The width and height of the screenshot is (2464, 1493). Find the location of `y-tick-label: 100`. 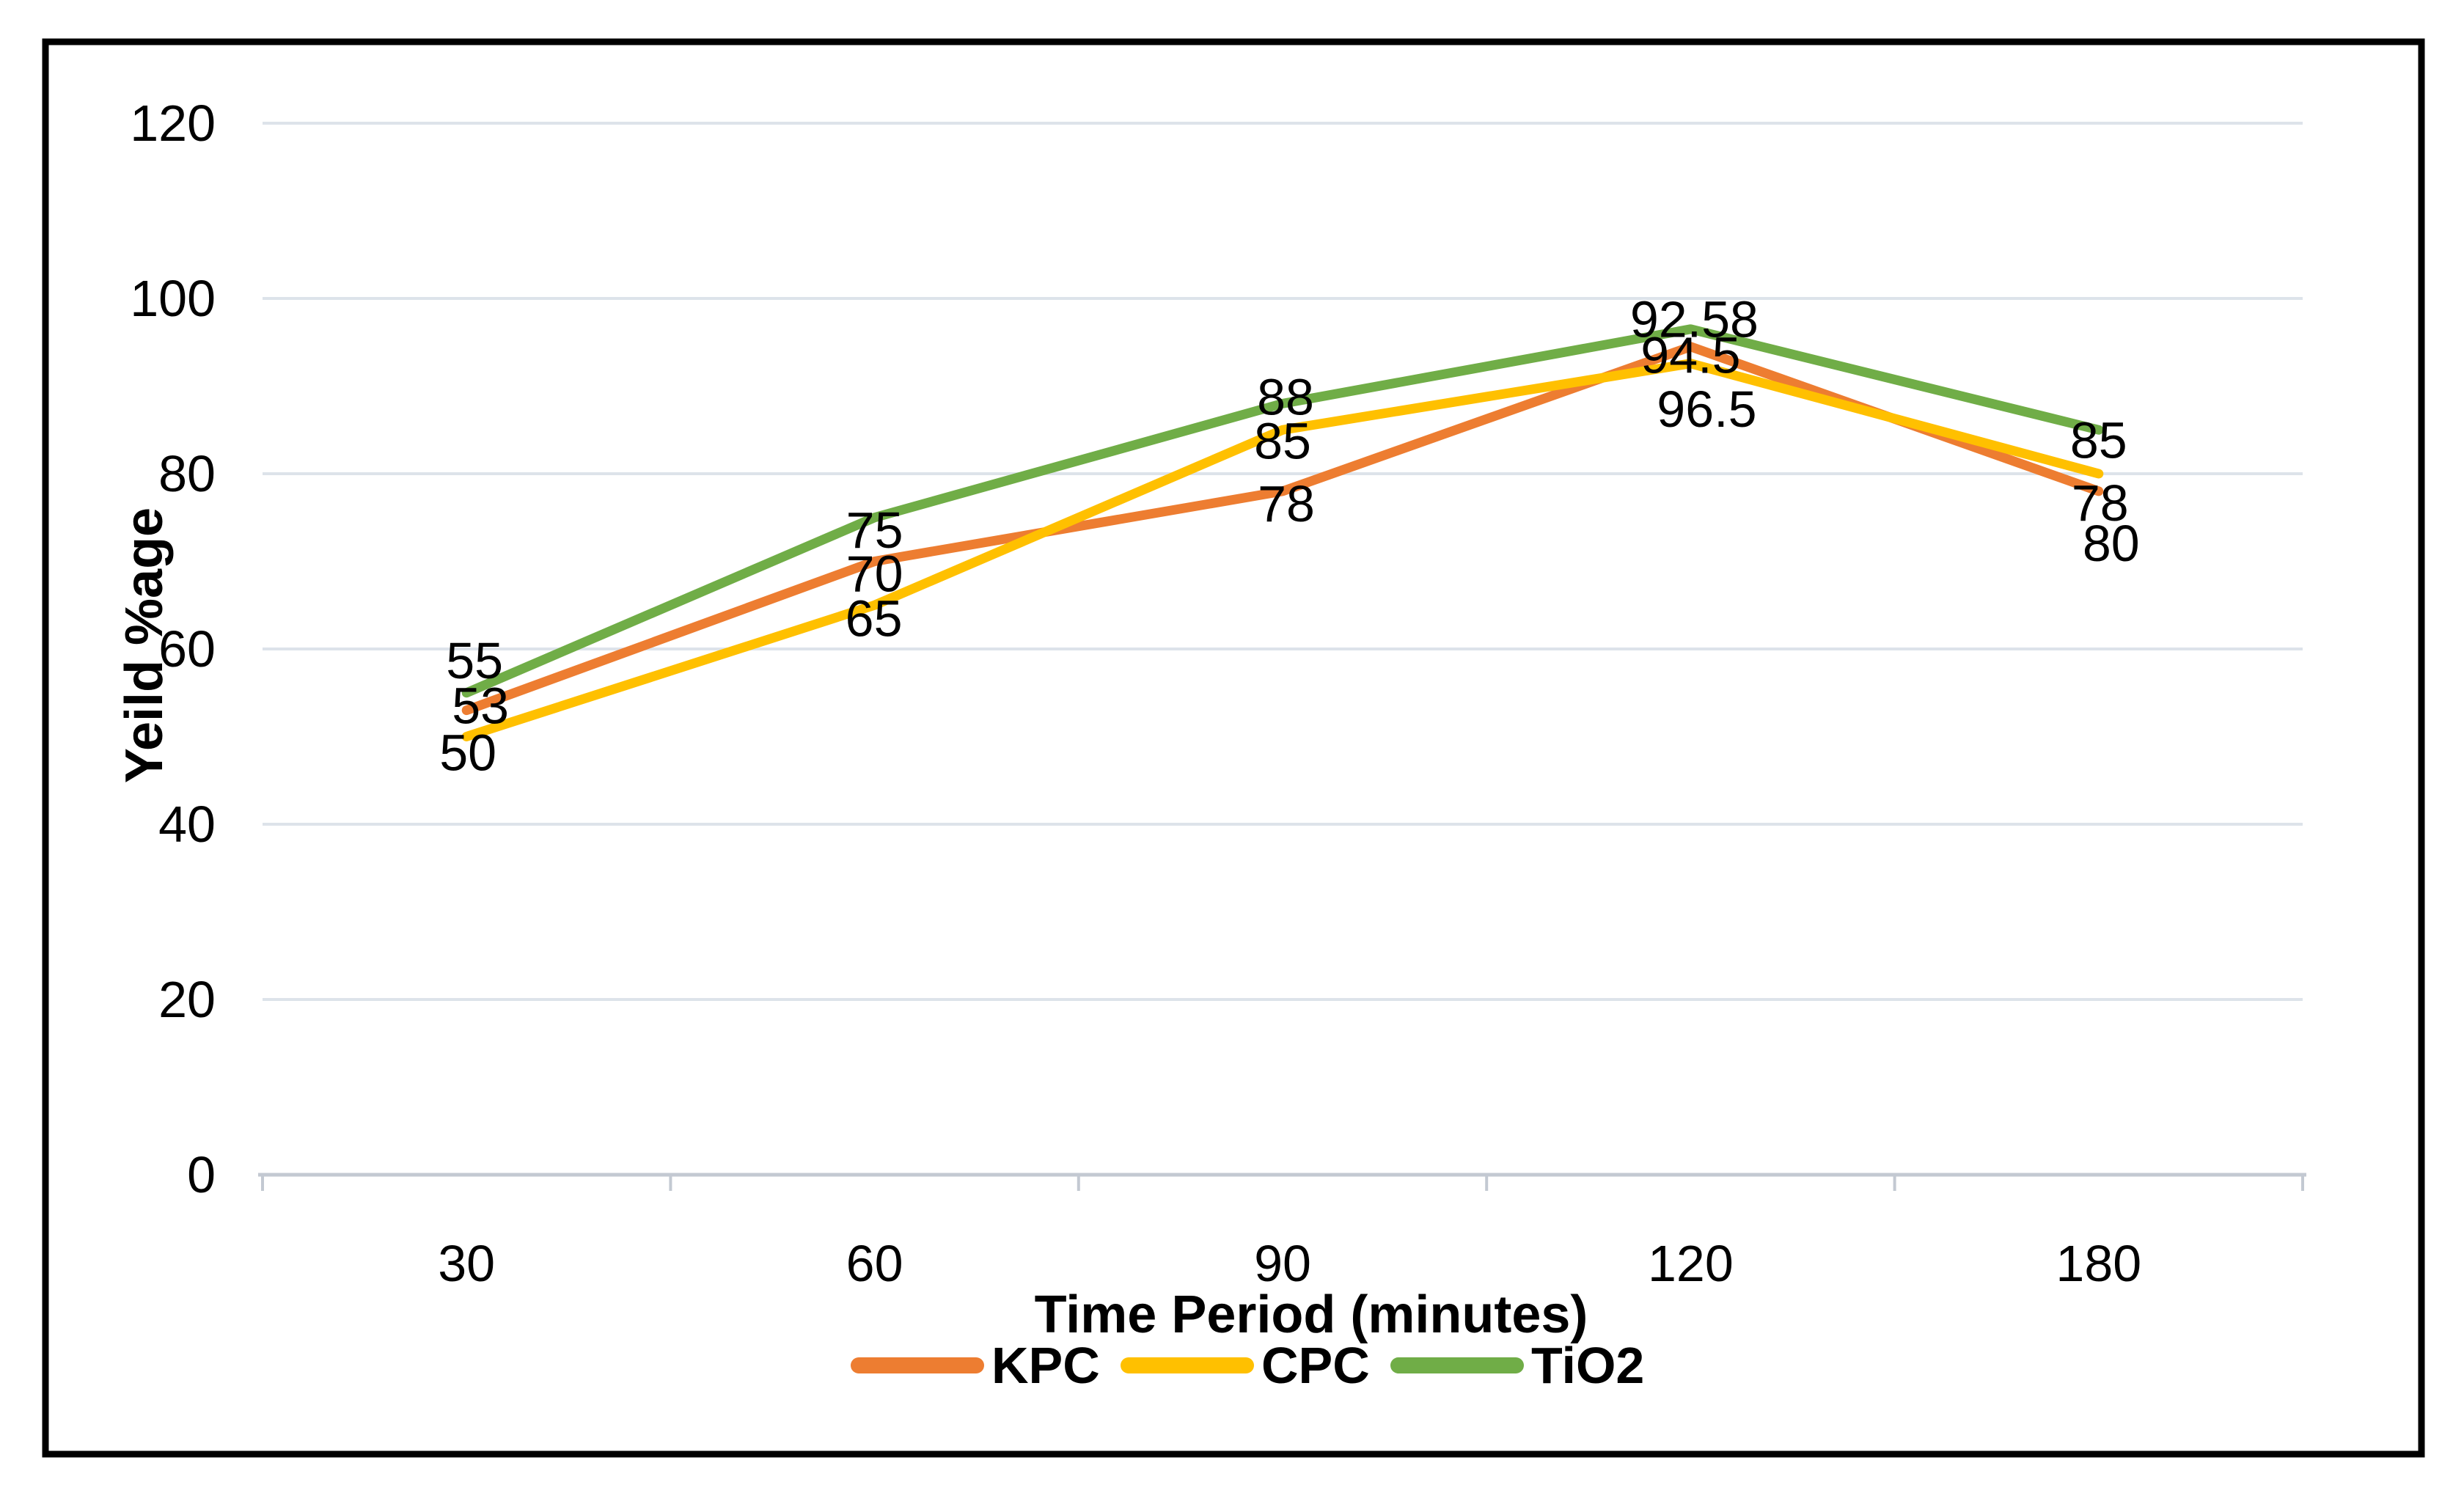

y-tick-label: 100 is located at coordinates (173, 298).